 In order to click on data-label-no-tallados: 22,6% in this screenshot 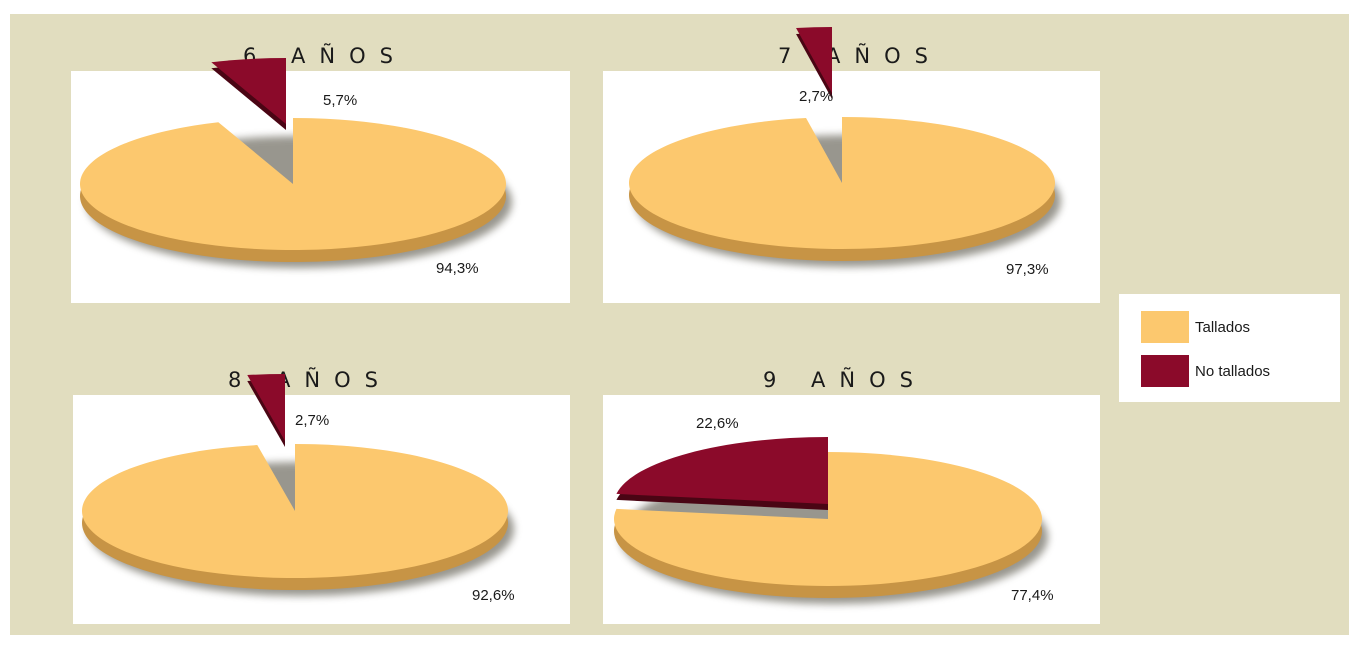, I will do `click(717, 423)`.